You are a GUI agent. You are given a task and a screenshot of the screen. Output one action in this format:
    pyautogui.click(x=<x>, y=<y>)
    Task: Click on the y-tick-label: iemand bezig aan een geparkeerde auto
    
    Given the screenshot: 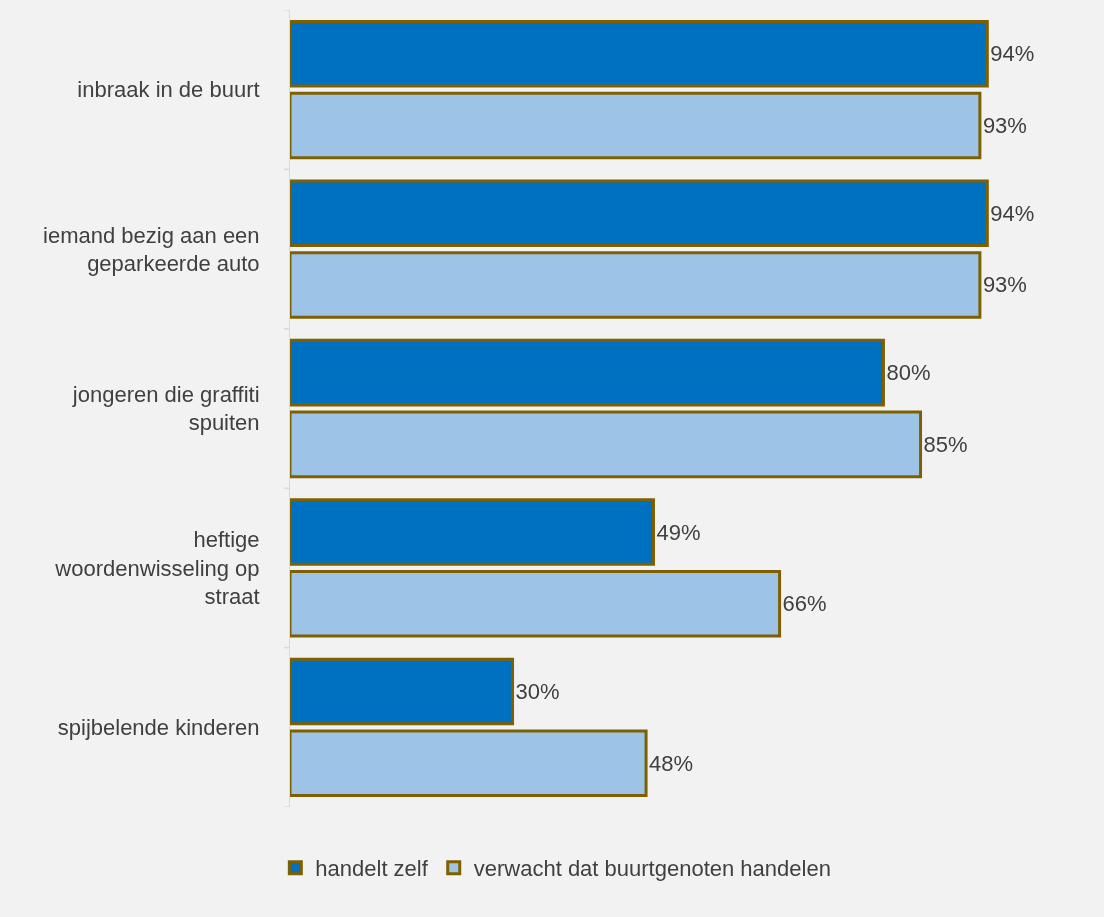 What is the action you would take?
    pyautogui.click(x=151, y=249)
    